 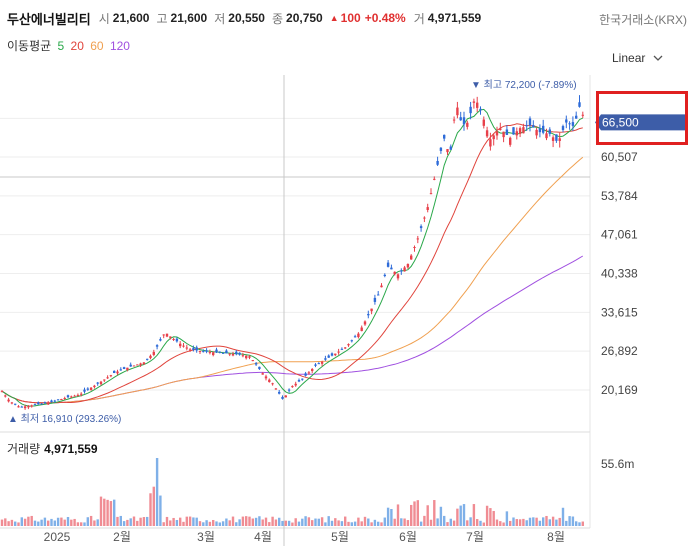 I want to click on low-label: 저, so click(x=220, y=18).